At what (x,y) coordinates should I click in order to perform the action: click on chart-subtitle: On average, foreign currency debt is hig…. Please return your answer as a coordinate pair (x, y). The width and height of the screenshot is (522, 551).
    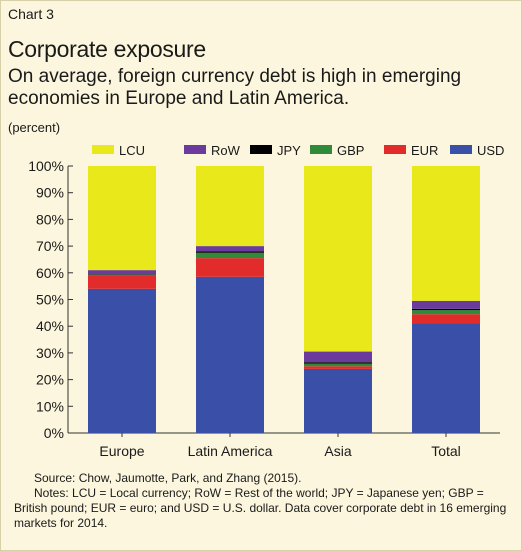
    Looking at the image, I should click on (235, 87).